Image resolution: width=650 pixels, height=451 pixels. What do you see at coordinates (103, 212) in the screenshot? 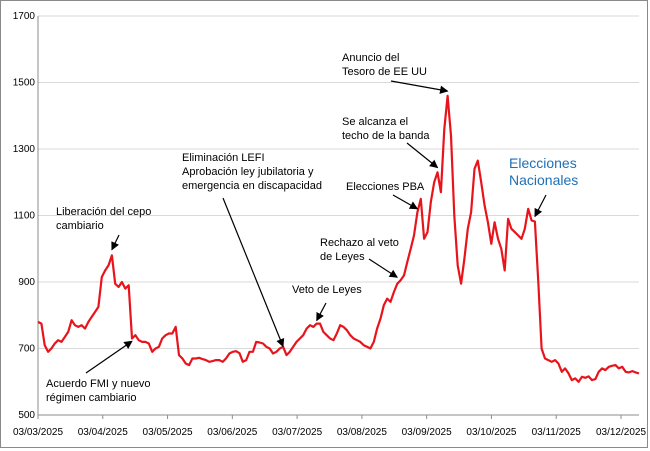
I see `annotation-line: Liberación del cepo` at bounding box center [103, 212].